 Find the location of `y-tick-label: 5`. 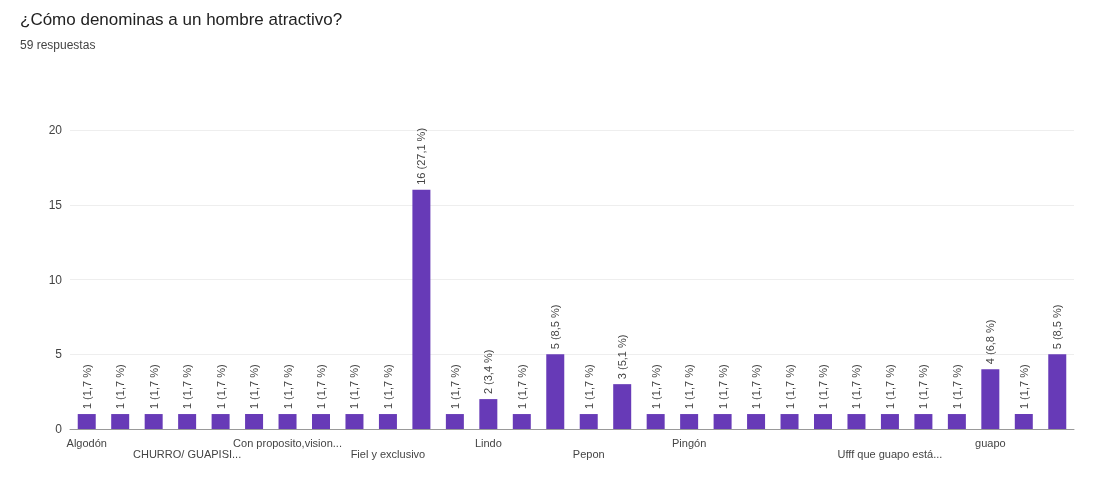

y-tick-label: 5 is located at coordinates (59, 354).